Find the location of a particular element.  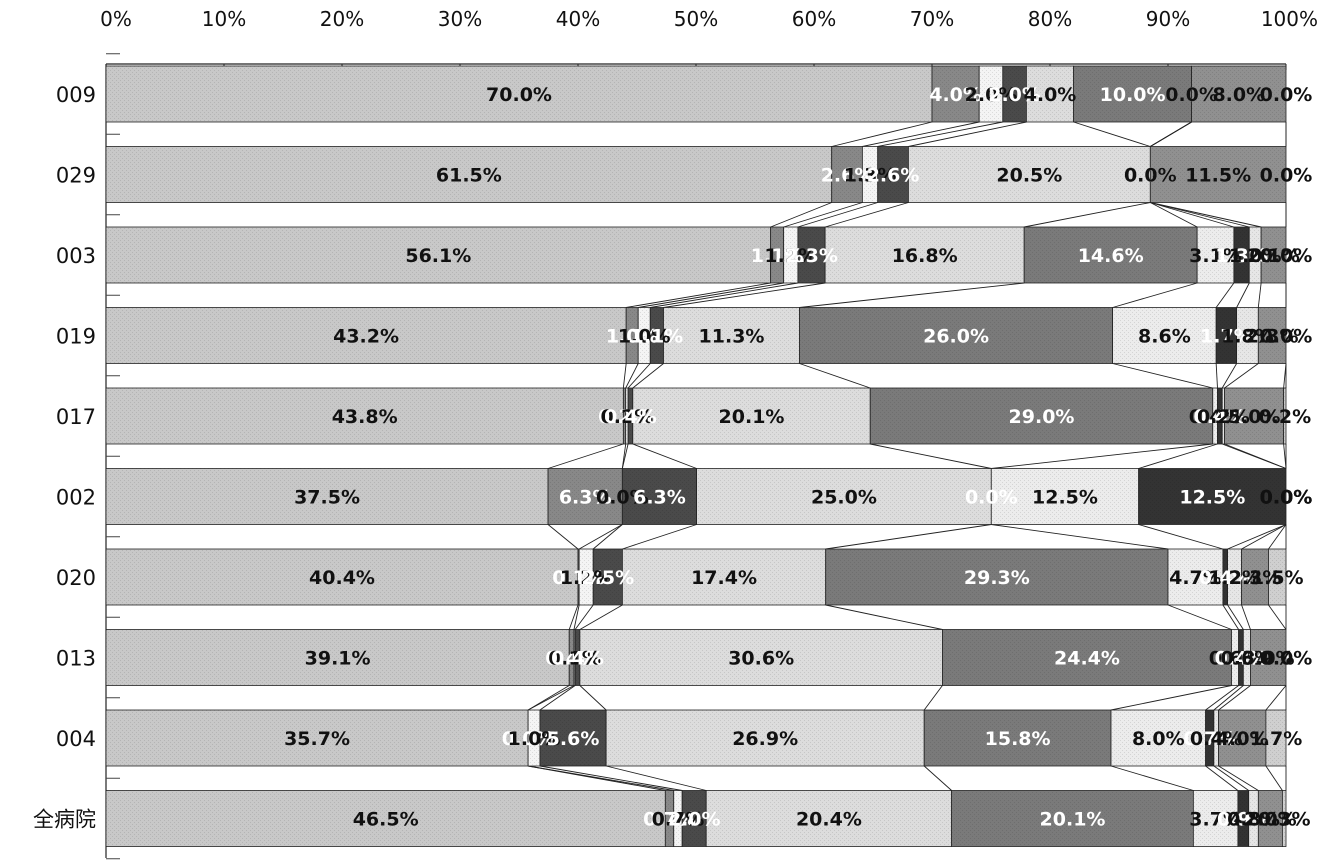

data-label: 1.3% is located at coordinates (870, 176).